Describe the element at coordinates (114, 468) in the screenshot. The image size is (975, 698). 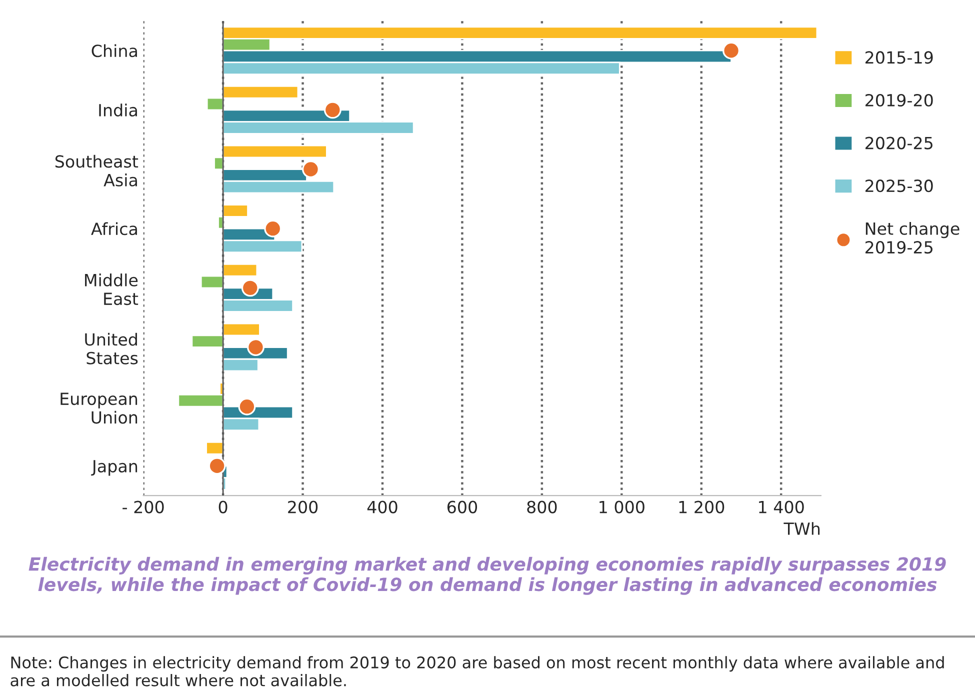
I see `y-tick-label: Japan` at that location.